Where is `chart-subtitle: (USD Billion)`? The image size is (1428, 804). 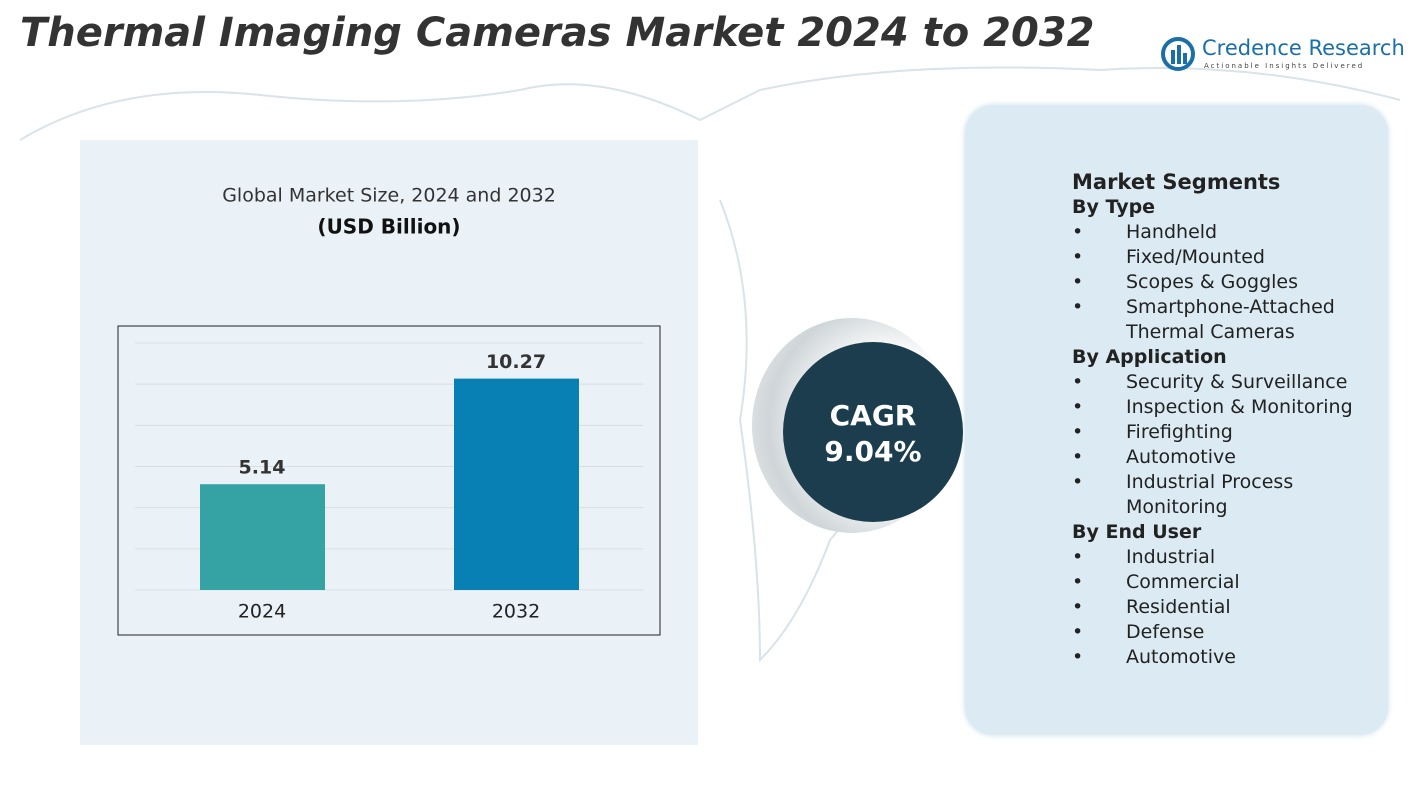
chart-subtitle: (USD Billion) is located at coordinates (388, 227).